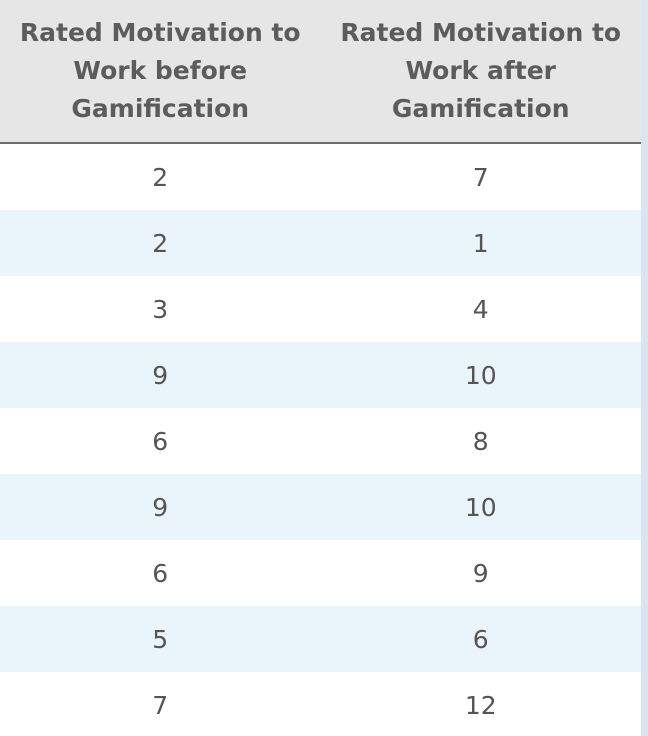 The width and height of the screenshot is (648, 736). Describe the element at coordinates (480, 704) in the screenshot. I see `cell-after: 12` at that location.